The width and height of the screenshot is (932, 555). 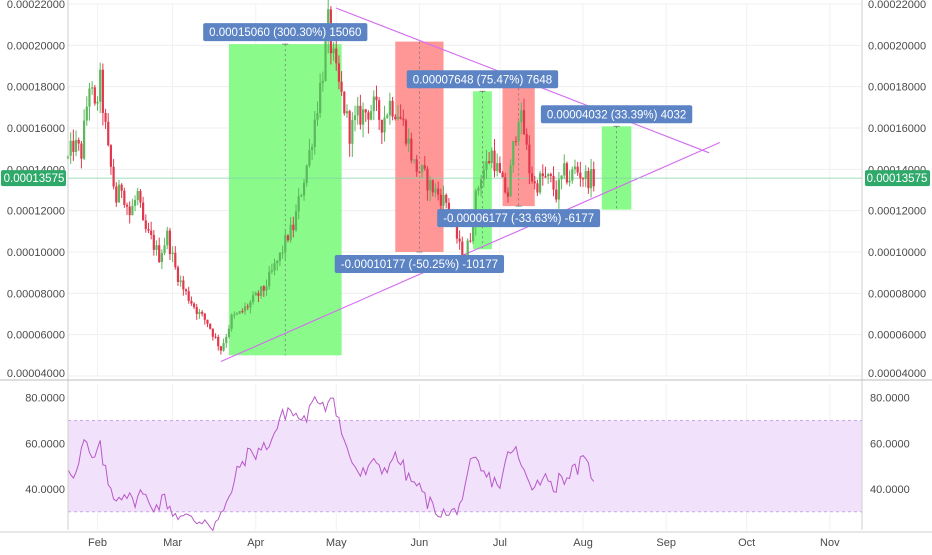 What do you see at coordinates (36, 46) in the screenshot?
I see `price-tick-label-left: 0.00020000` at bounding box center [36, 46].